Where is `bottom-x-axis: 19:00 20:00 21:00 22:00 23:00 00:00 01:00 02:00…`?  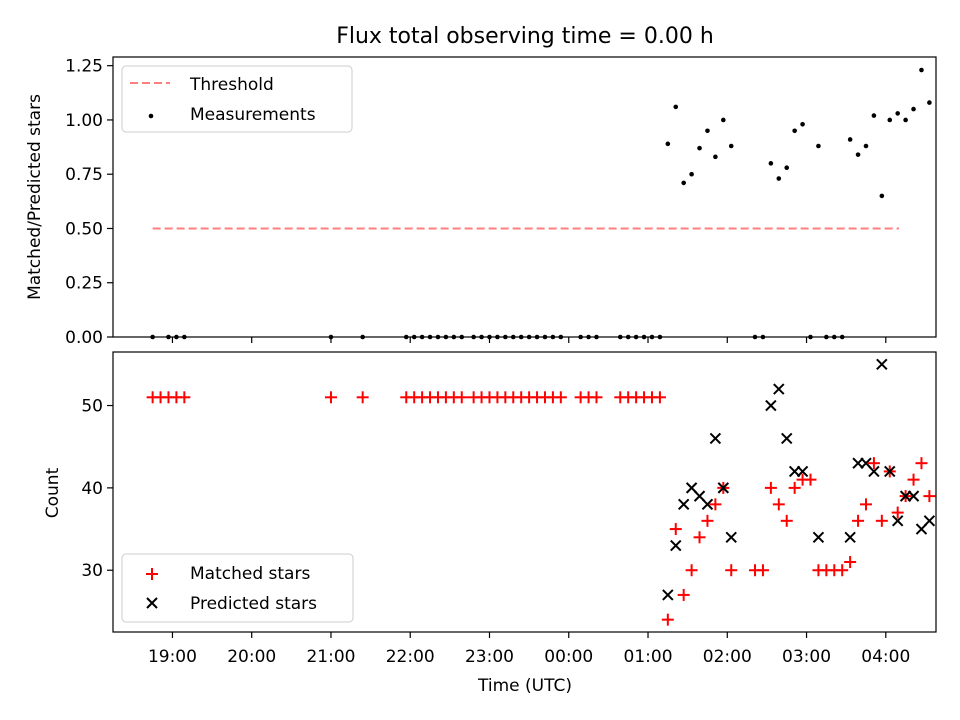
bottom-x-axis: 19:00 20:00 21:00 22:00 23:00 00:00 01:00 02:00… is located at coordinates (529, 649).